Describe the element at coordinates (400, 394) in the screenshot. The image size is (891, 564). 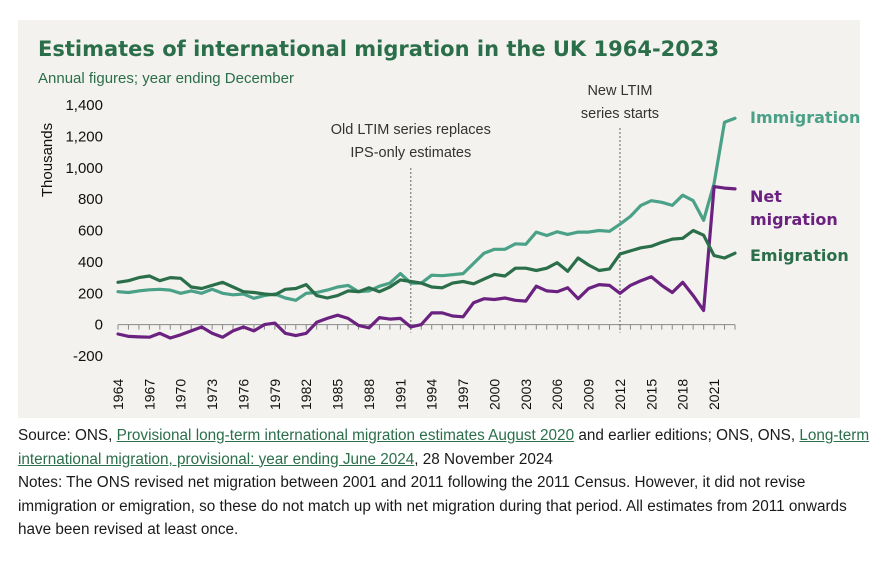
I see `x-tick-label: 1991` at that location.